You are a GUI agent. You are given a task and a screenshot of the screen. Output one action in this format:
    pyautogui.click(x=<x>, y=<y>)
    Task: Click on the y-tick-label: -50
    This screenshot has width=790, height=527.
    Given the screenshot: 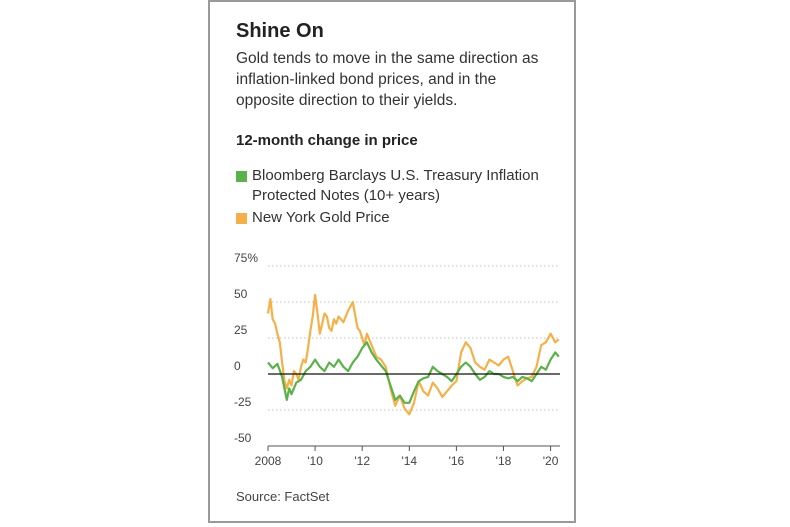 What is the action you would take?
    pyautogui.click(x=243, y=438)
    